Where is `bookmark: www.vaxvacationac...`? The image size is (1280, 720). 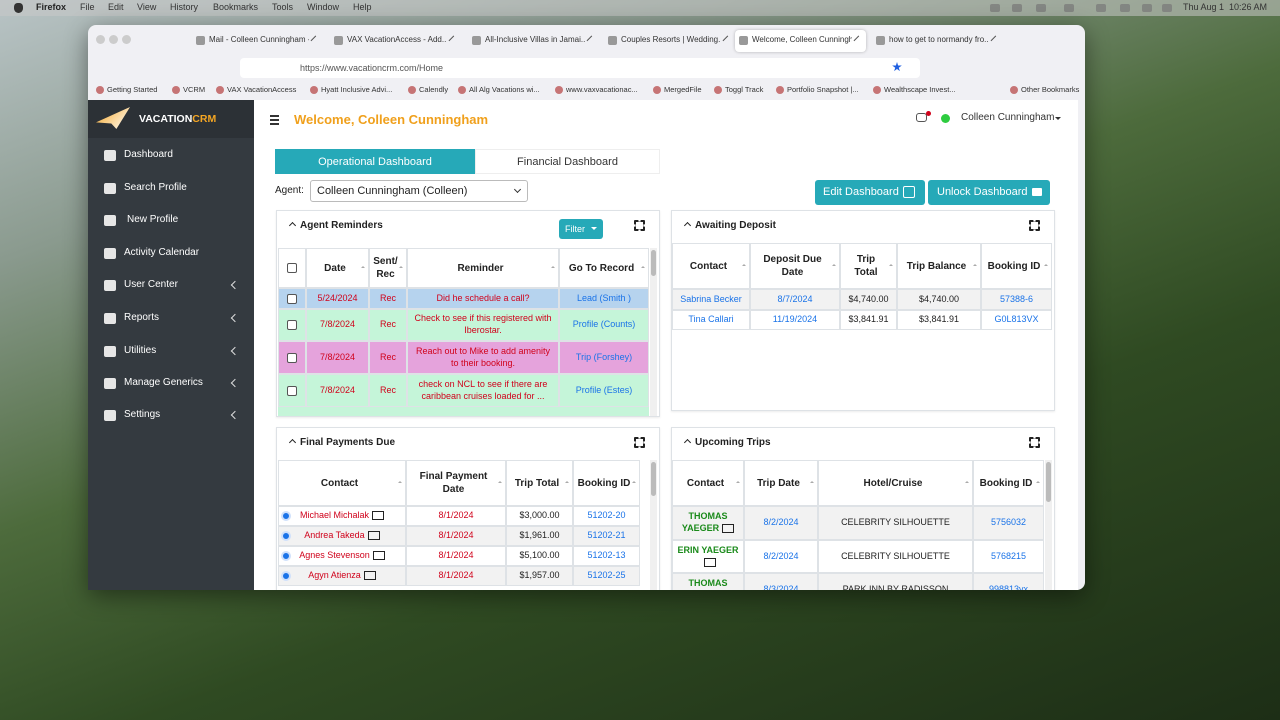 bookmark: www.vaxvacationac... is located at coordinates (602, 89).